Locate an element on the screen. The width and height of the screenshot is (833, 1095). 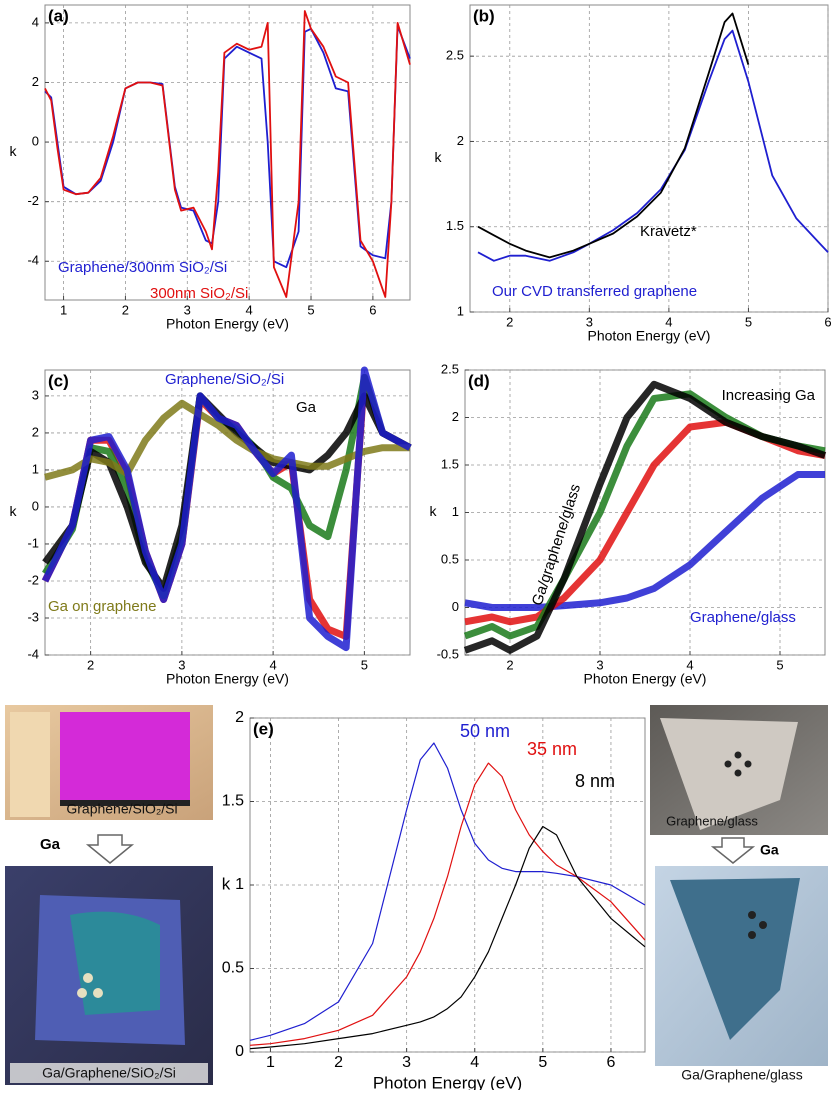
photo-arrow-left: Ga is located at coordinates (87, 849).